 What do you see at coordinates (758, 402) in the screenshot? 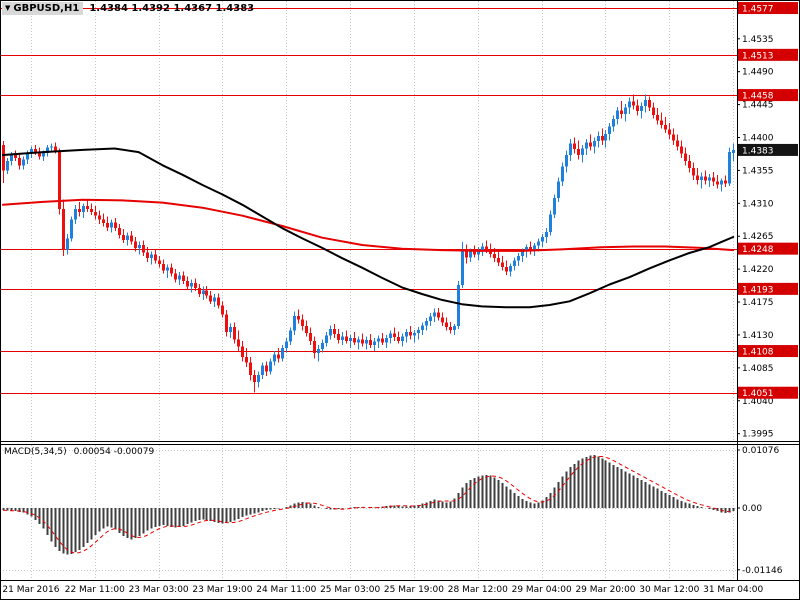
I see `price-tick-label: 1.4040` at bounding box center [758, 402].